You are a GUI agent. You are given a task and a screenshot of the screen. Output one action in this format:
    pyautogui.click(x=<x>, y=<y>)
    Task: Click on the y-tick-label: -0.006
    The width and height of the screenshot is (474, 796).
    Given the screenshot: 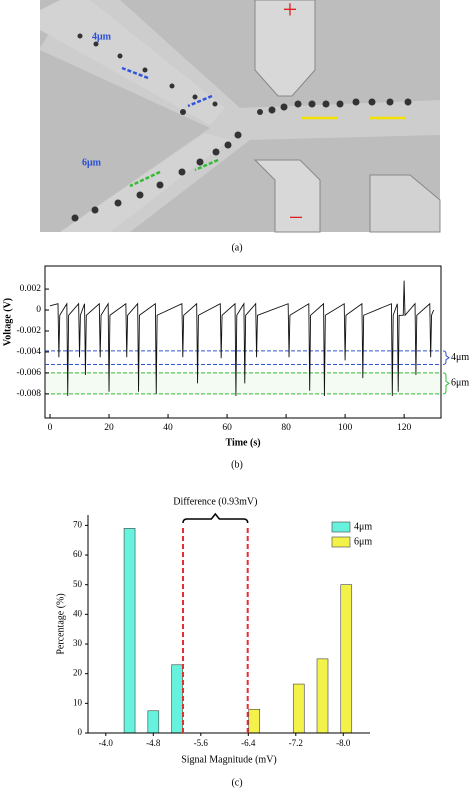 What is the action you would take?
    pyautogui.click(x=28, y=373)
    